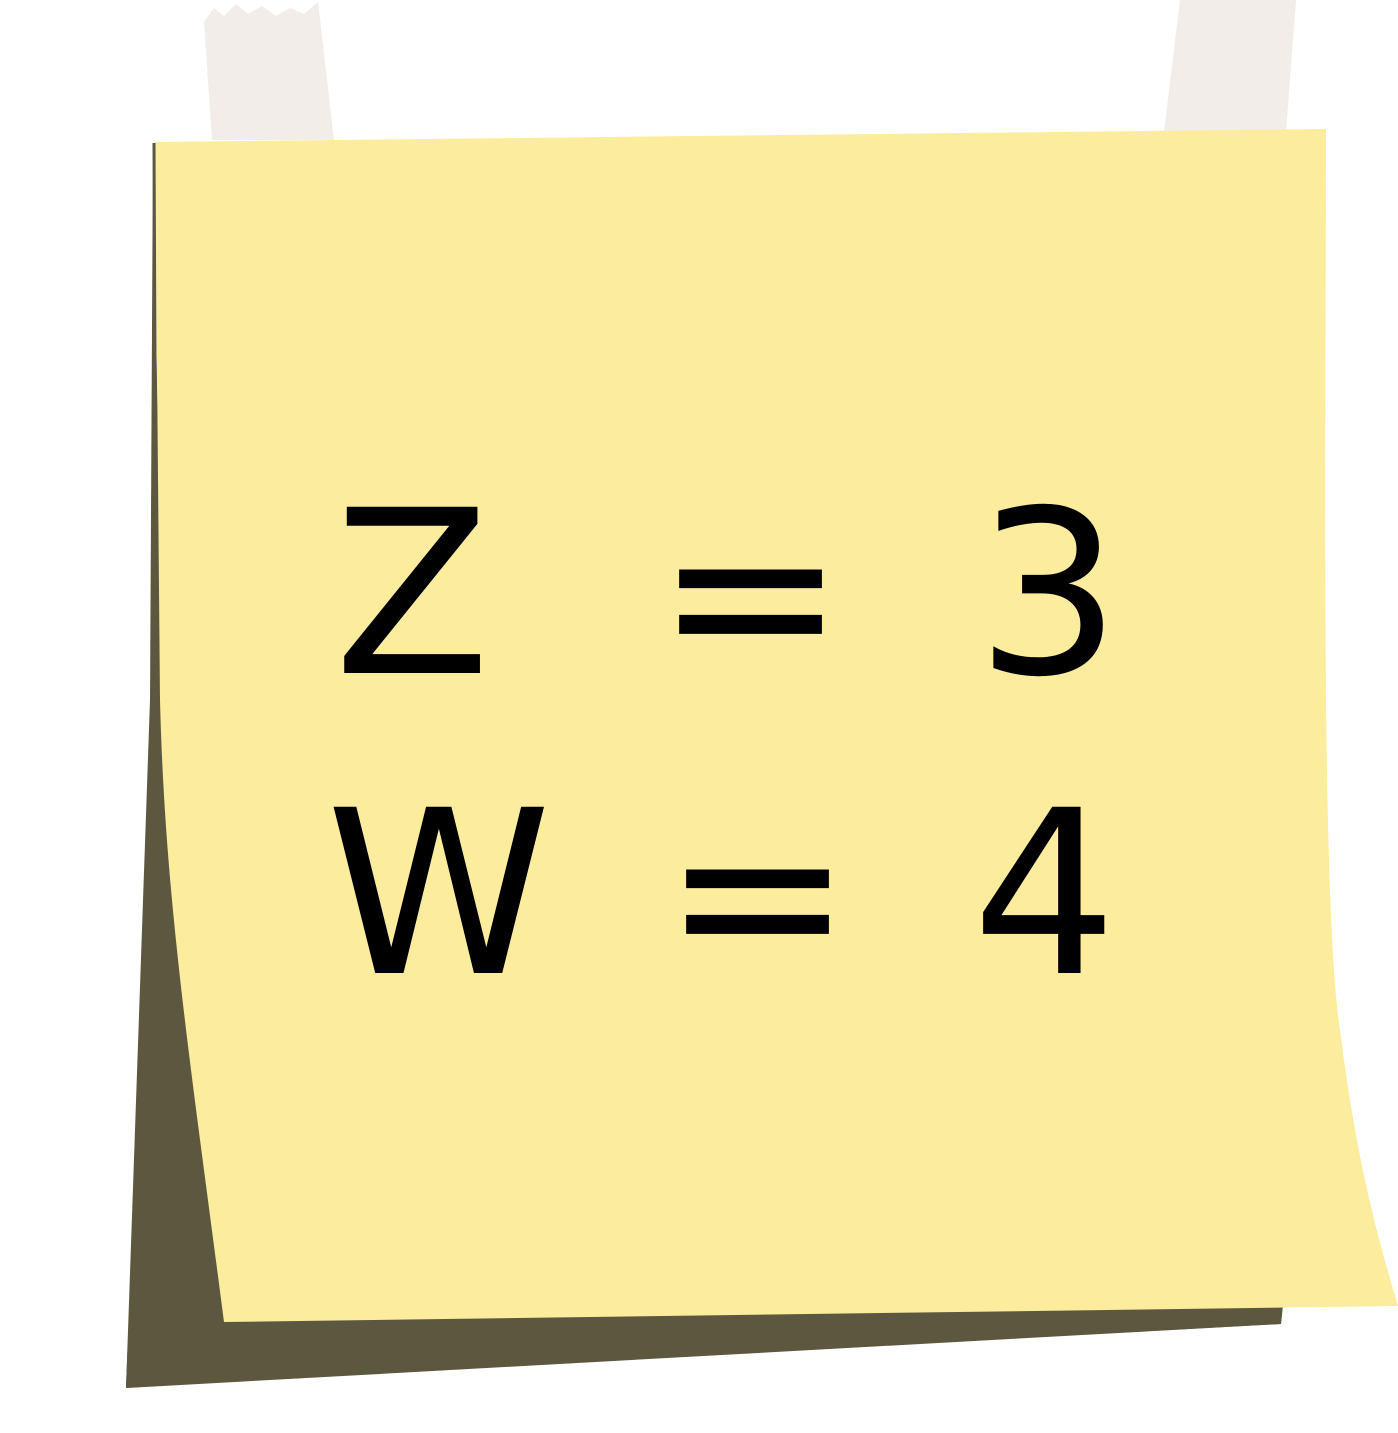 Image resolution: width=1398 pixels, height=1433 pixels. What do you see at coordinates (269, 71) in the screenshot?
I see `left-tape` at bounding box center [269, 71].